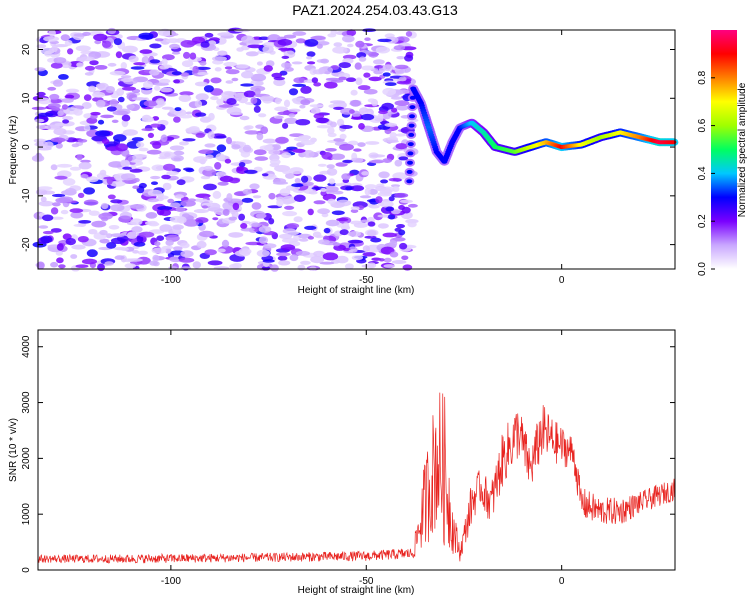 The image size is (750, 600). Describe the element at coordinates (702, 221) in the screenshot. I see `colorbar-tick-label: 0.2` at that location.